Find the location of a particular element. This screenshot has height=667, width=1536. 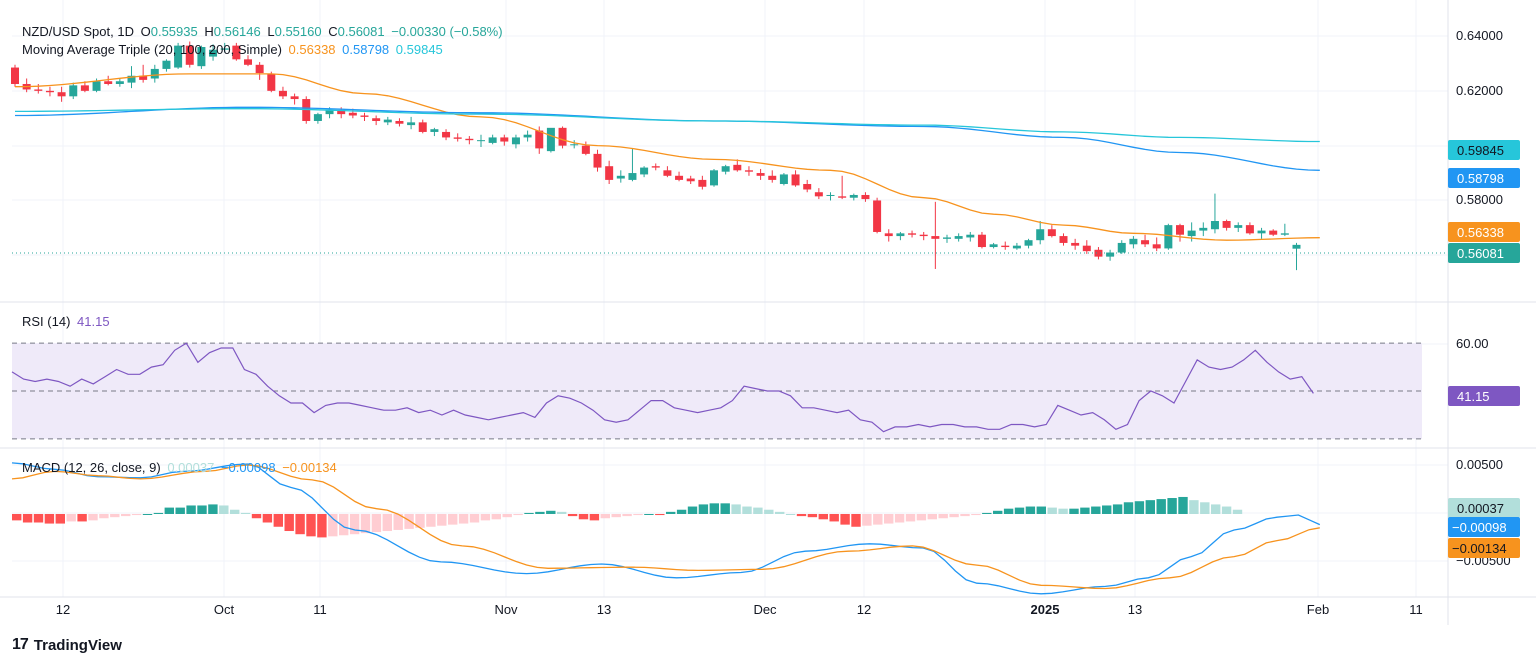

high-label: H is located at coordinates (209, 31).